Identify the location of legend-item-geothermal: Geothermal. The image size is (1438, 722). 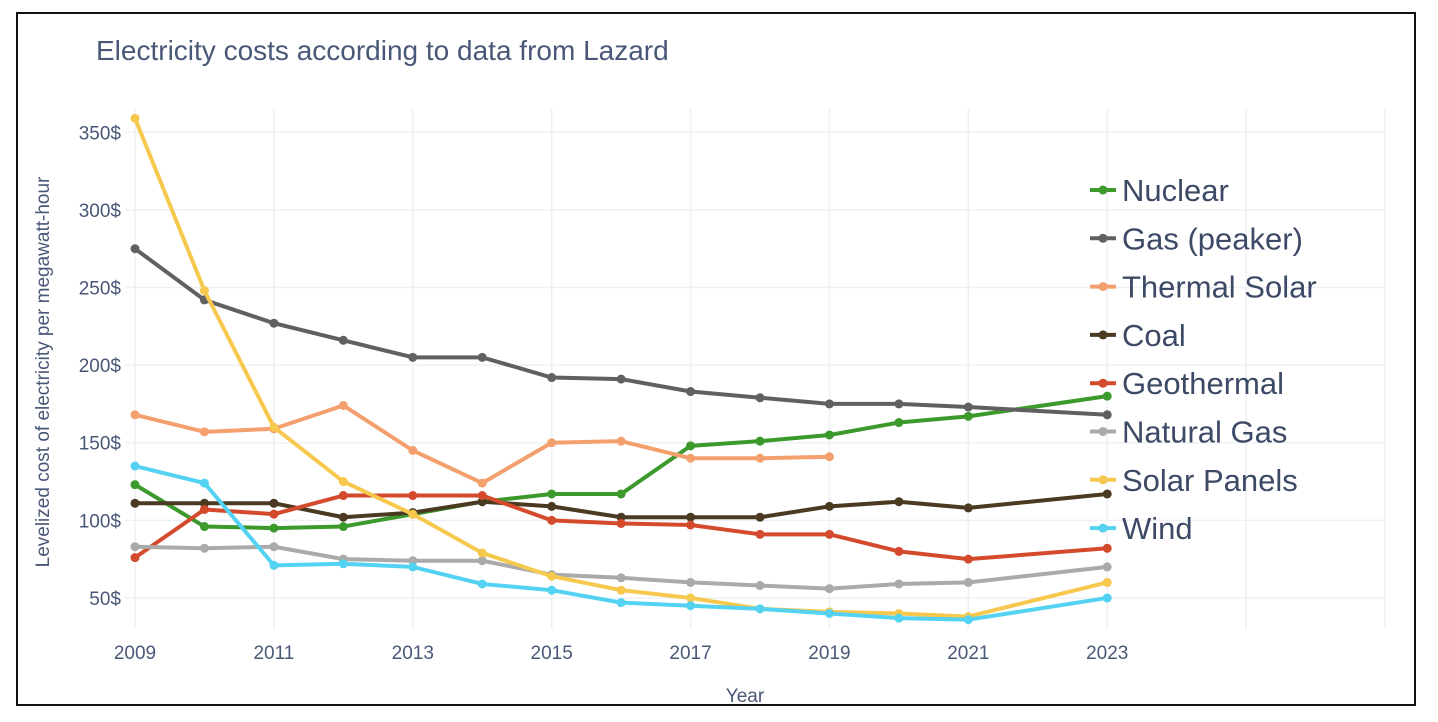
(1187, 383).